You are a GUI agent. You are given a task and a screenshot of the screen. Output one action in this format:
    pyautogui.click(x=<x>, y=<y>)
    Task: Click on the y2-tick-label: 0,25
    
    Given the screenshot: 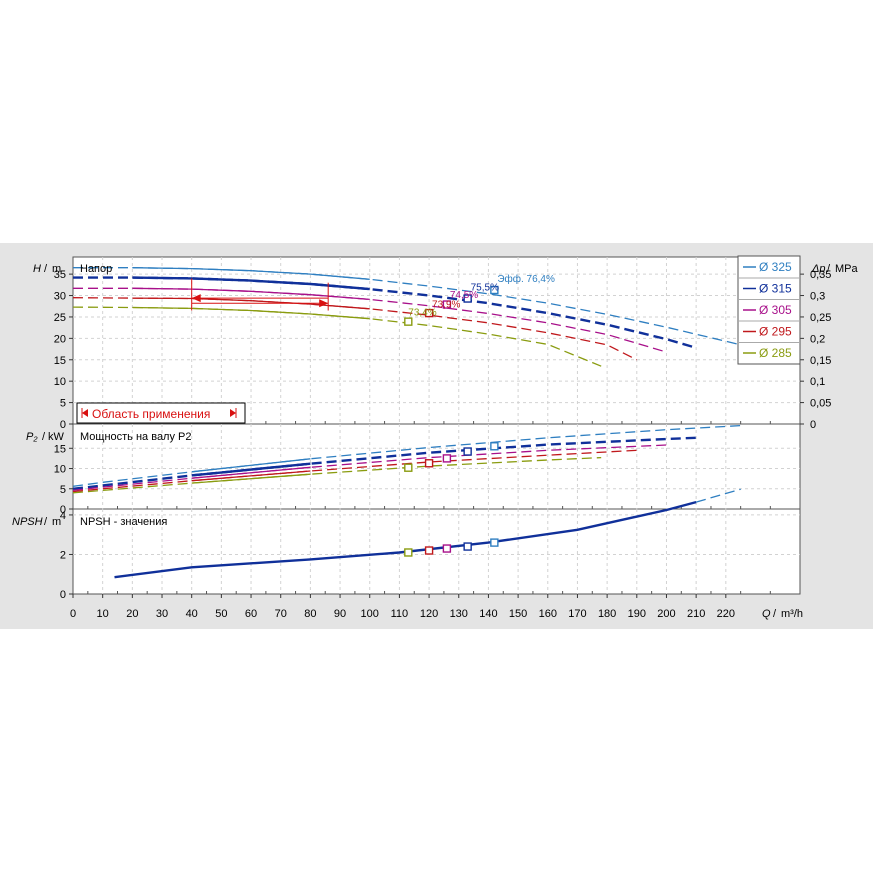 What is the action you would take?
    pyautogui.click(x=820, y=318)
    